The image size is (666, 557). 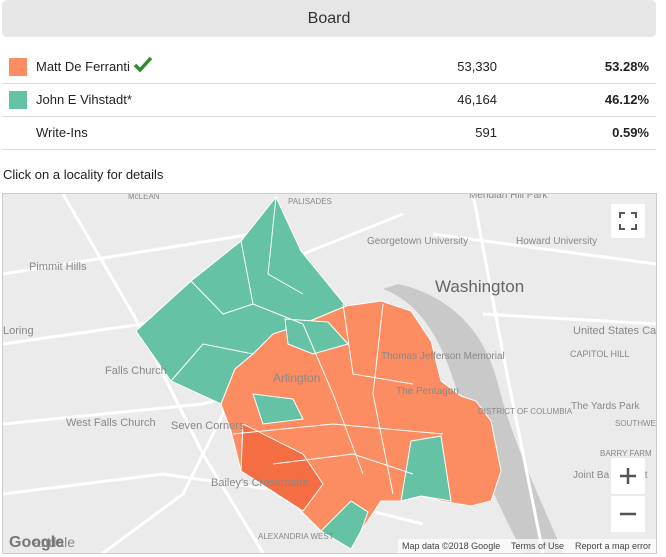 What do you see at coordinates (525, 411) in the screenshot?
I see `map-label: DISTRICT OF COLUMBIA` at bounding box center [525, 411].